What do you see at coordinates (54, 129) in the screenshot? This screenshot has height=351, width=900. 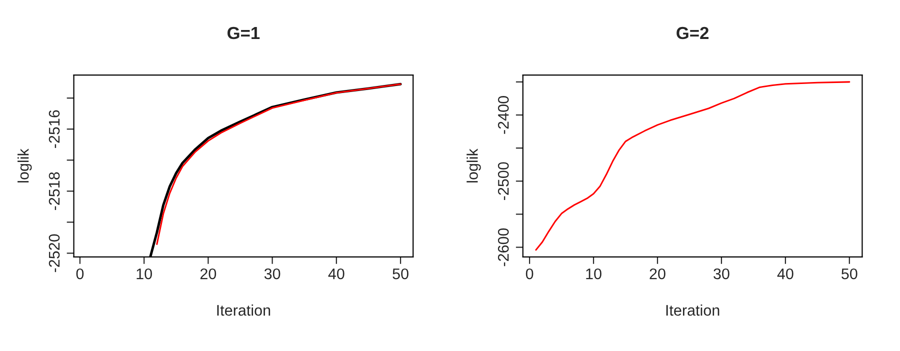 I see `y-tick-label: -2516` at bounding box center [54, 129].